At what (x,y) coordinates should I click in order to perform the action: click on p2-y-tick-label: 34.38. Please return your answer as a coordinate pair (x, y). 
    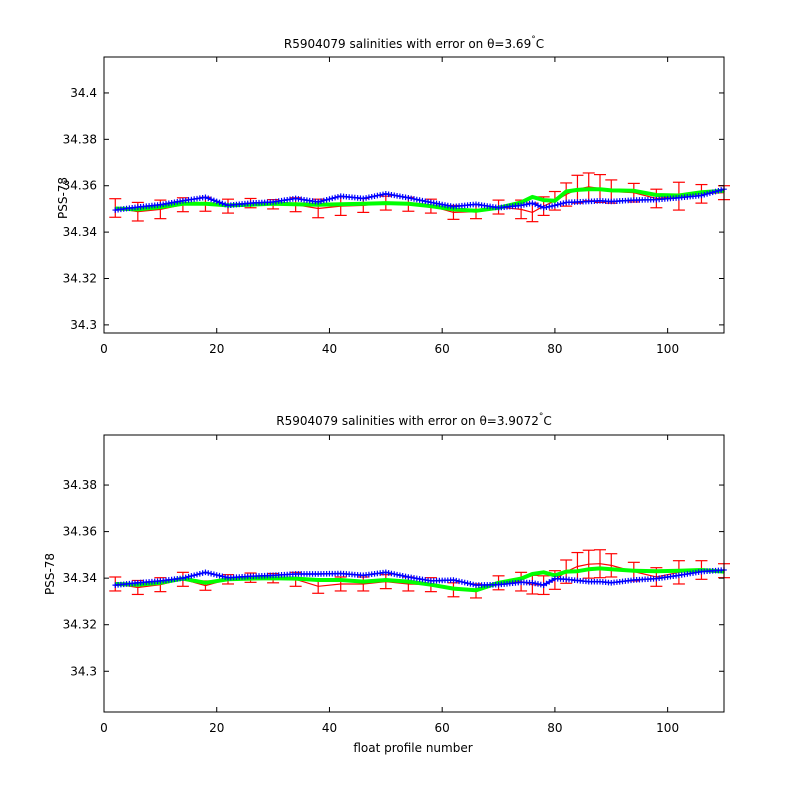
    Looking at the image, I should click on (80, 485).